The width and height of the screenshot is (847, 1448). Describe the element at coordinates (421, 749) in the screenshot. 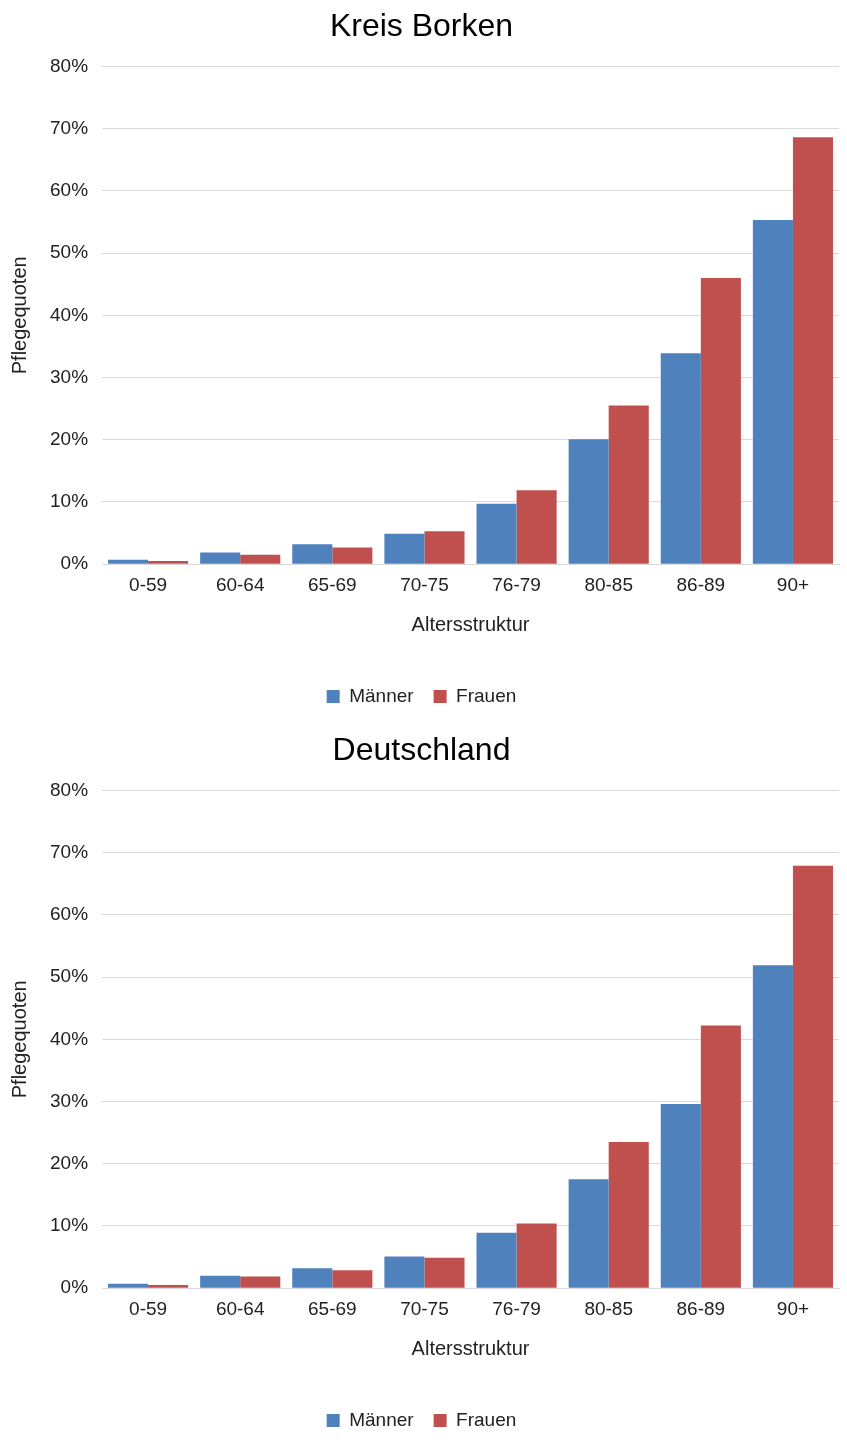

I see `chart-title: Deutschland` at that location.